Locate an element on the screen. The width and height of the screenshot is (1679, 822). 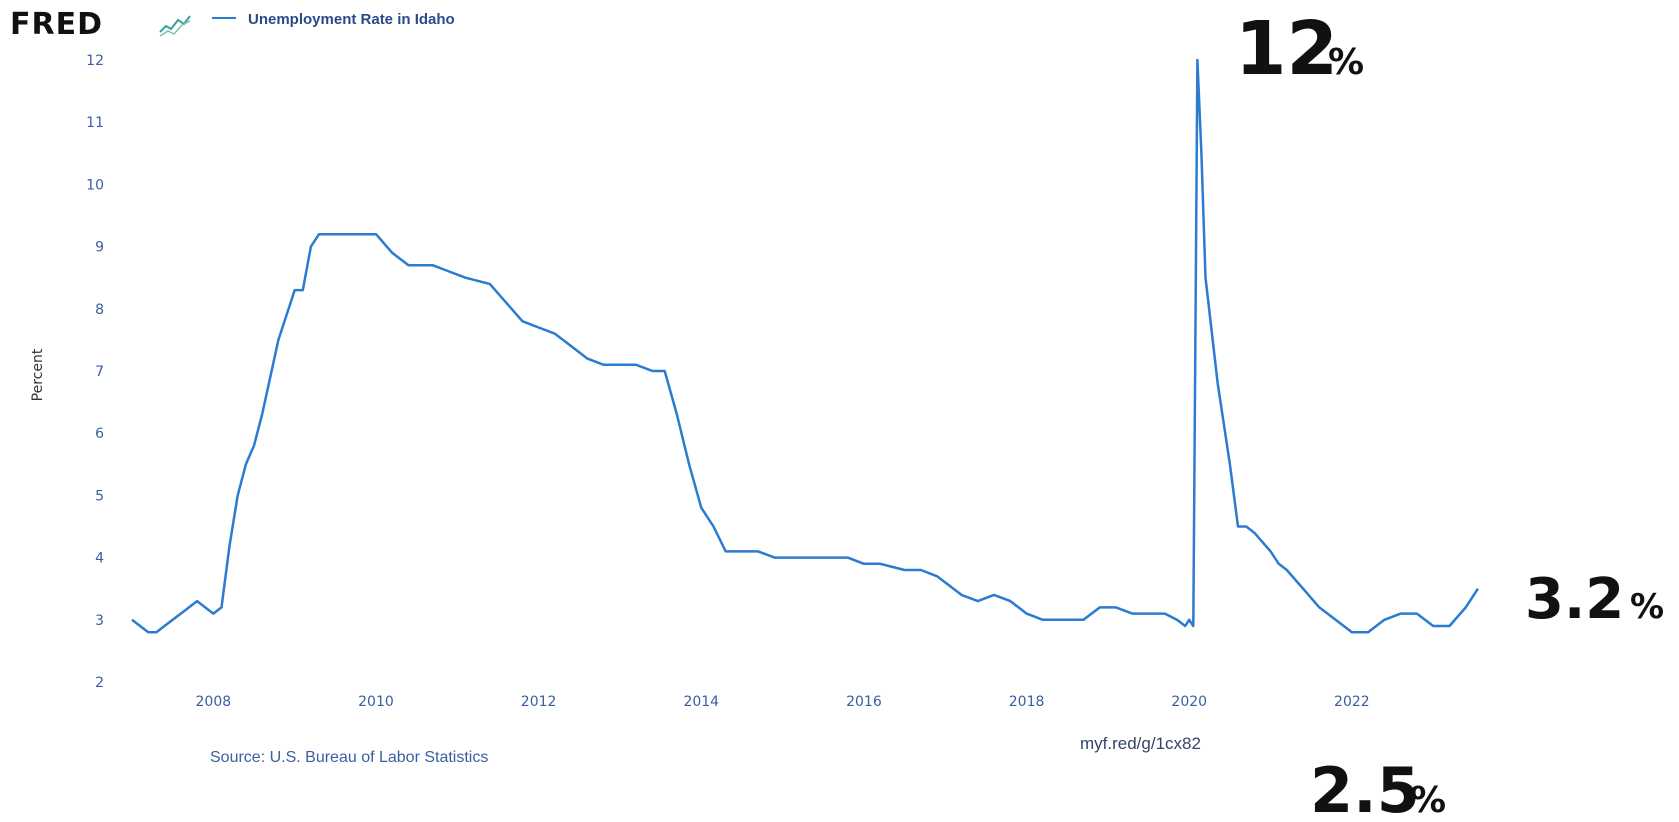
x-tick-label: 2022 is located at coordinates (1352, 702).